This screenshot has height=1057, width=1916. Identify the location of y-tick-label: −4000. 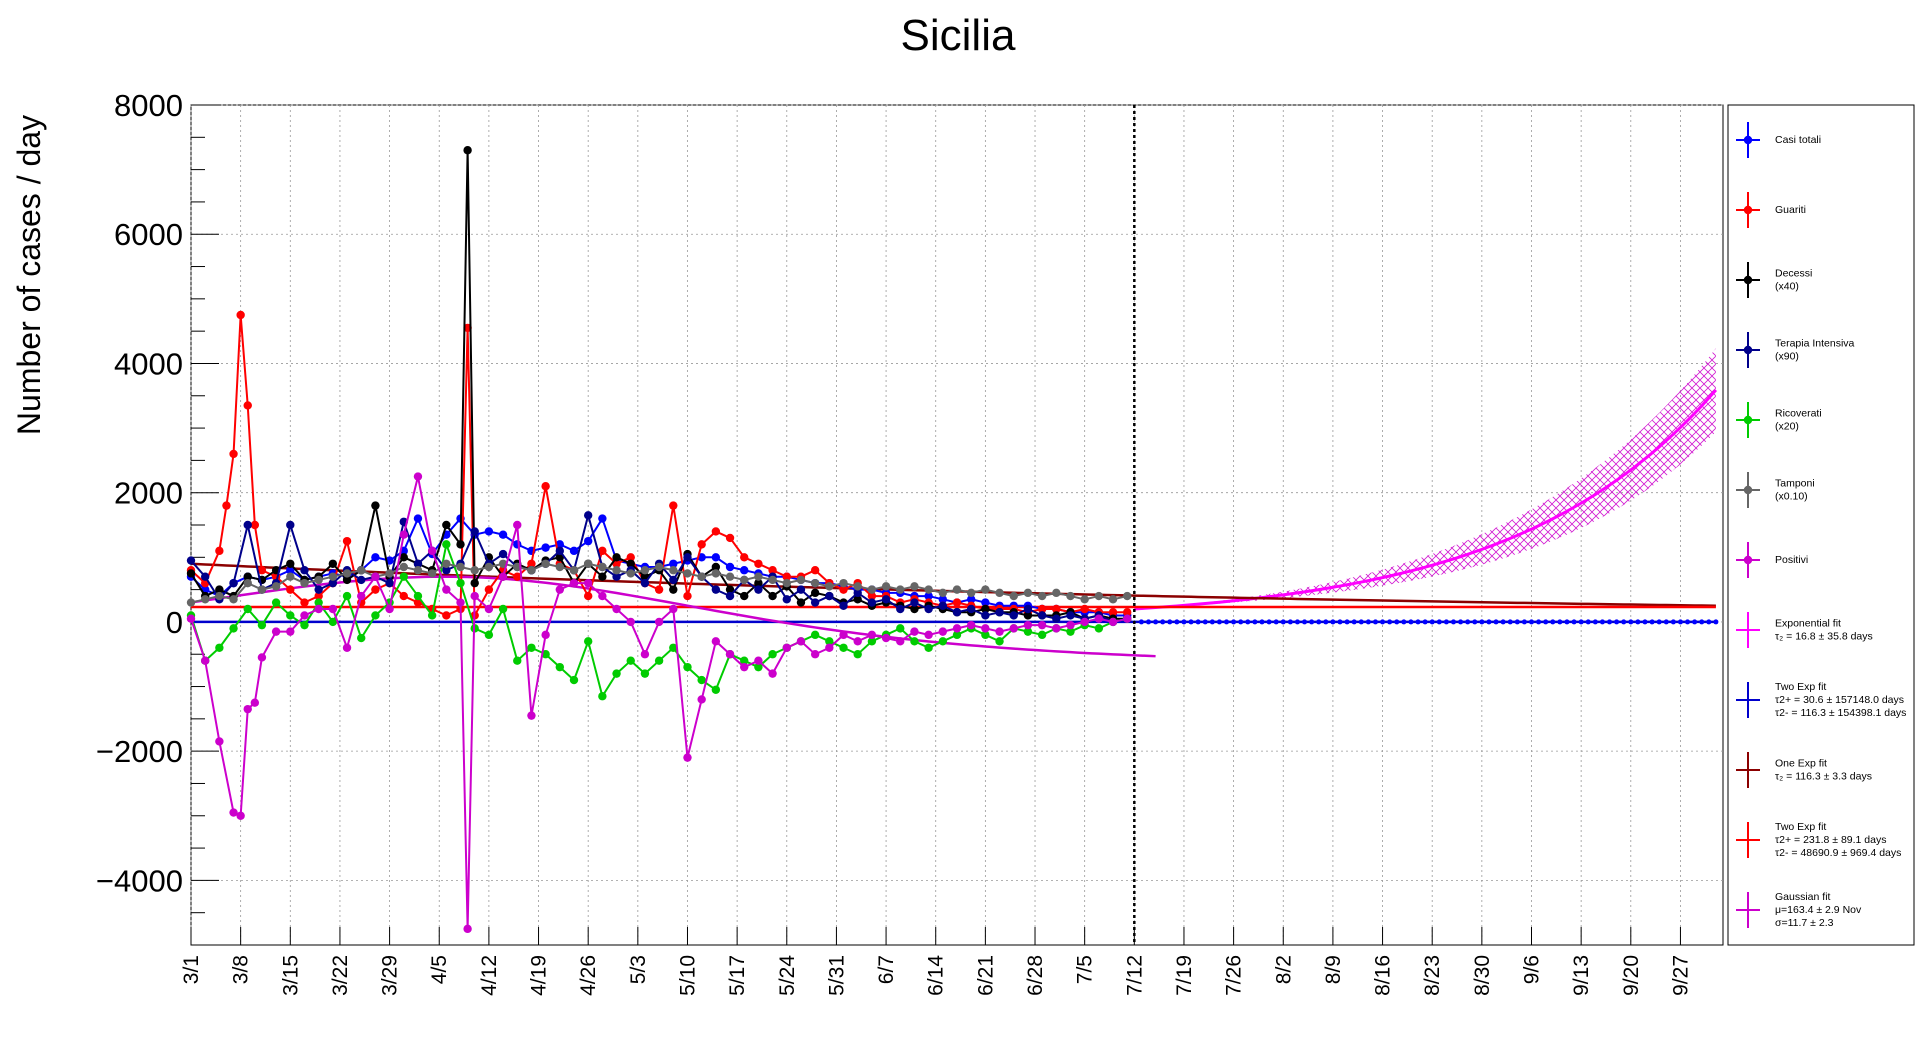
(139, 880).